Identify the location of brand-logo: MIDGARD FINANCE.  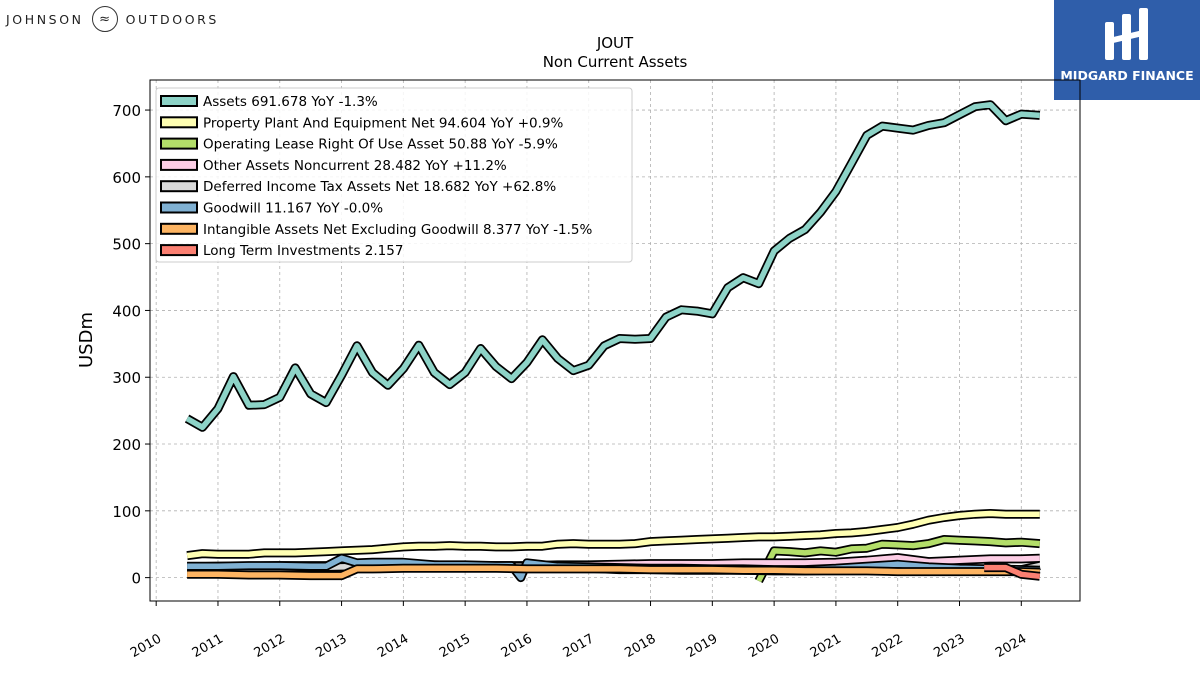
(1127, 50).